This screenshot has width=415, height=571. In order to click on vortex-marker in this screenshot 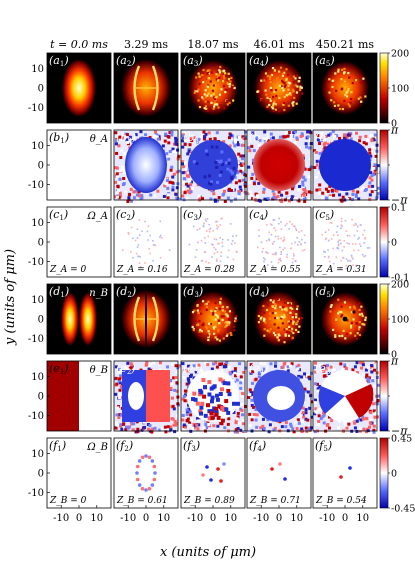, I will do `click(272, 469)`.